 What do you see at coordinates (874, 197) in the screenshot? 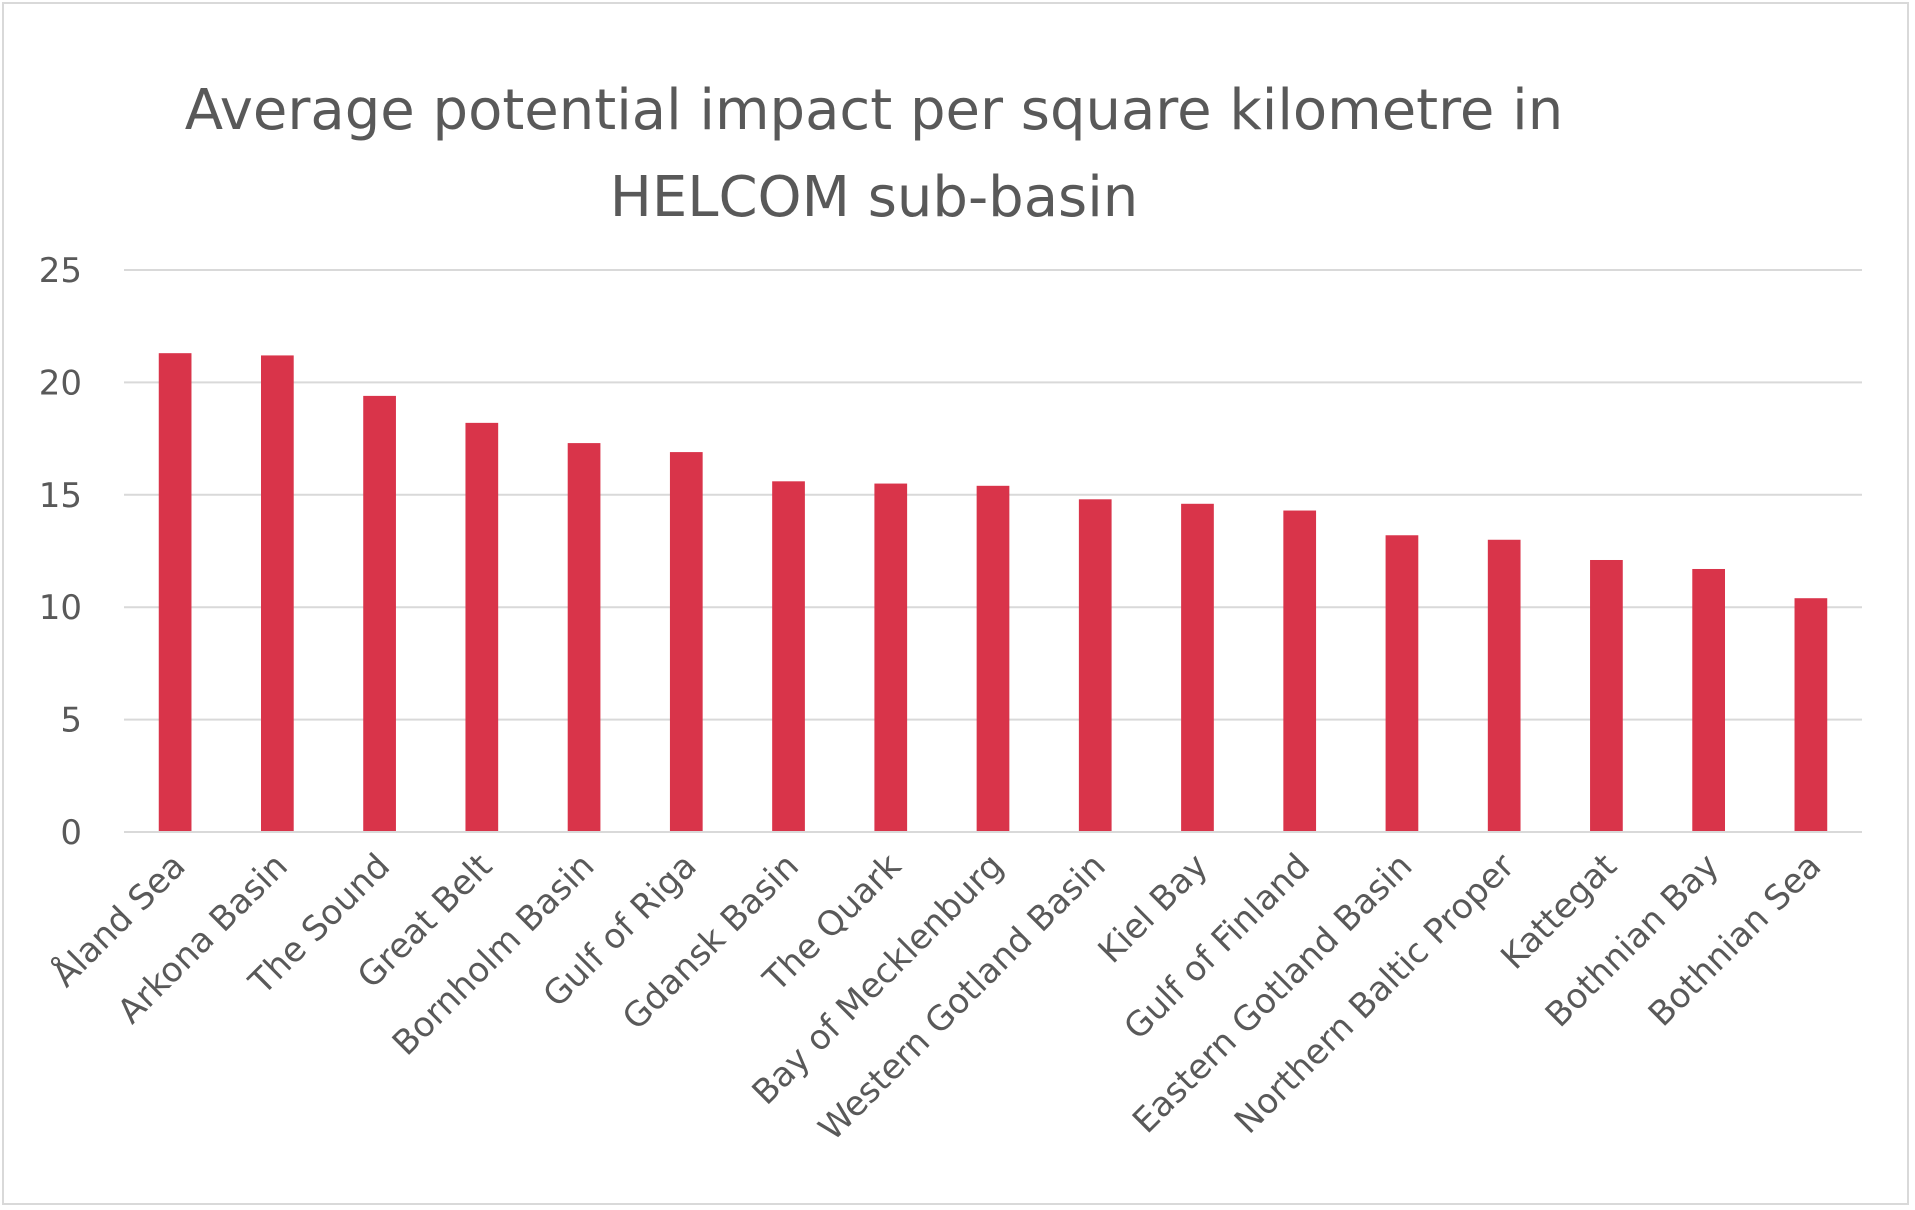
I see `chart-title-line-2: HELCOM sub-basin` at bounding box center [874, 197].